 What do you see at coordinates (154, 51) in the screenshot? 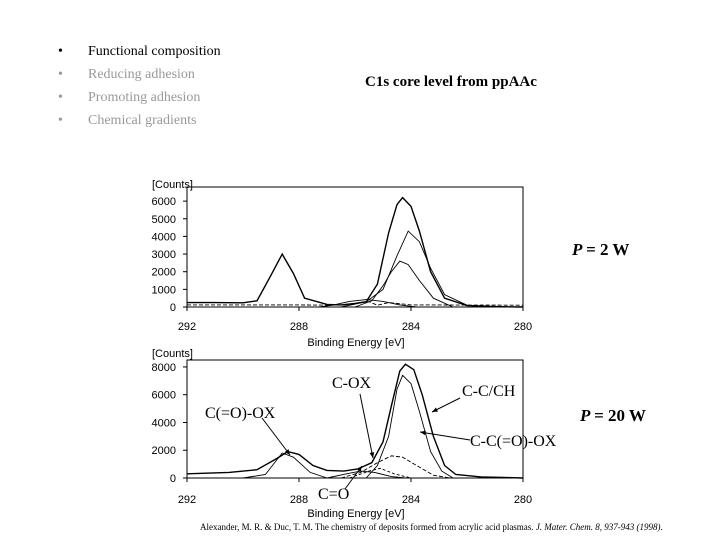
I see `bullet-text: Functional composition` at bounding box center [154, 51].